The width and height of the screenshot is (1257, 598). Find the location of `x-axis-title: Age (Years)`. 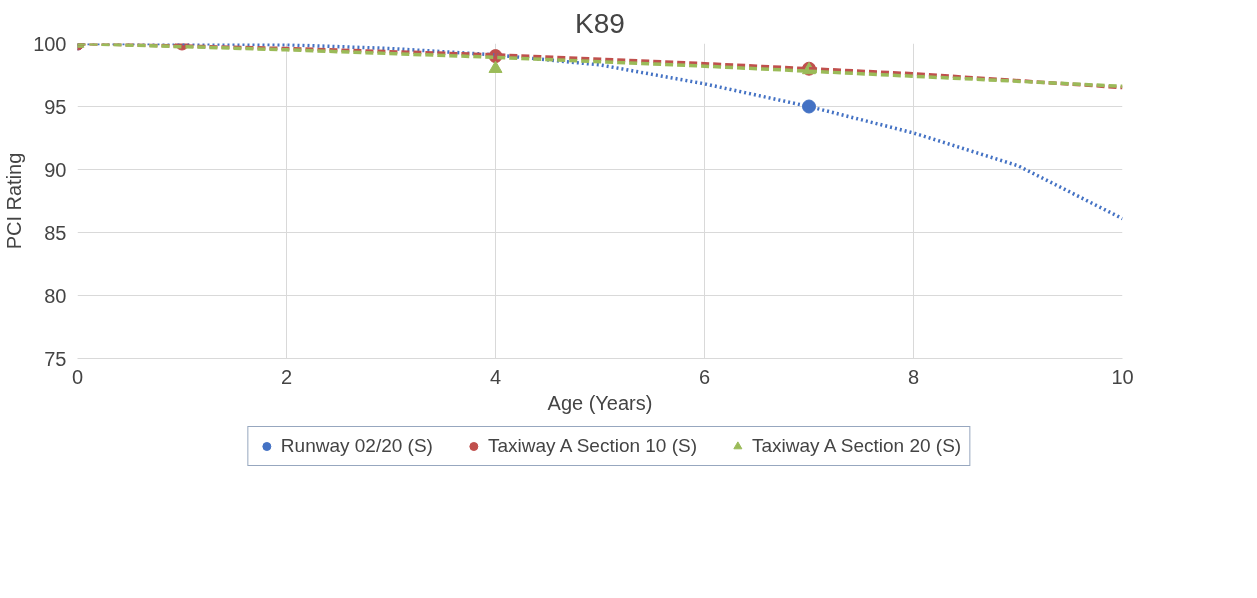

x-axis-title: Age (Years) is located at coordinates (600, 402).